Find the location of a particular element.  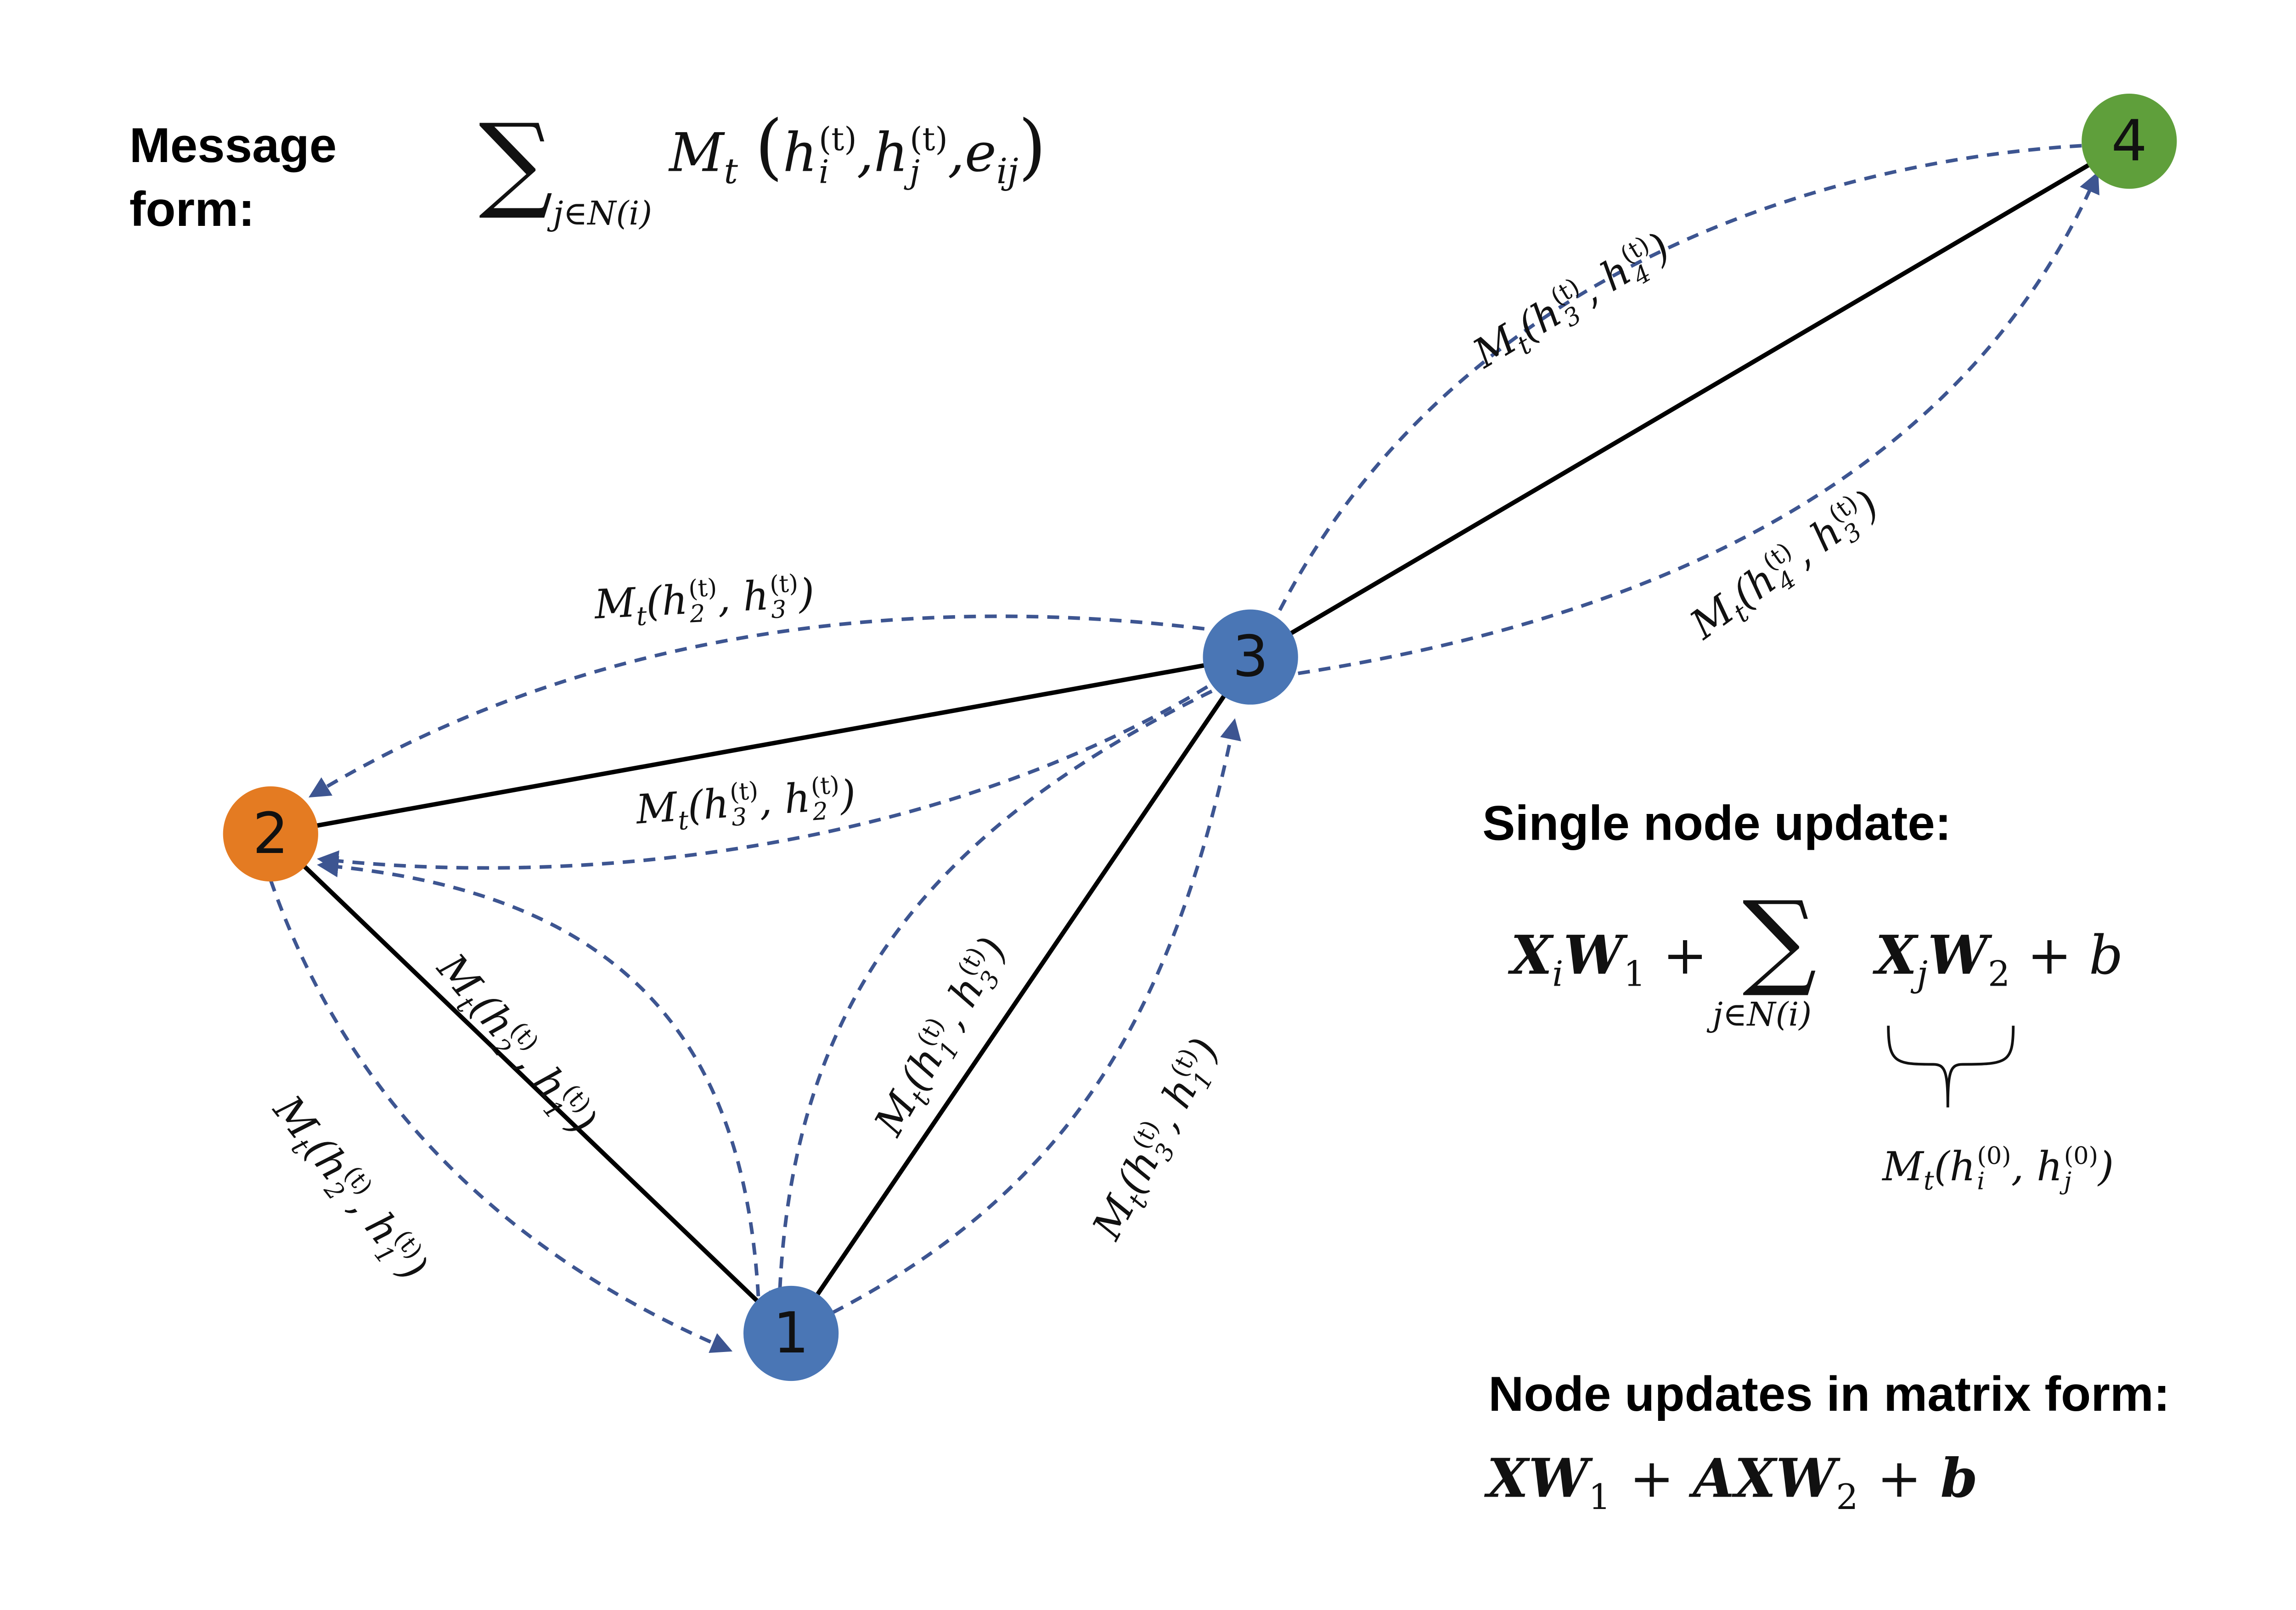

node-3: 3 is located at coordinates (1250, 657).